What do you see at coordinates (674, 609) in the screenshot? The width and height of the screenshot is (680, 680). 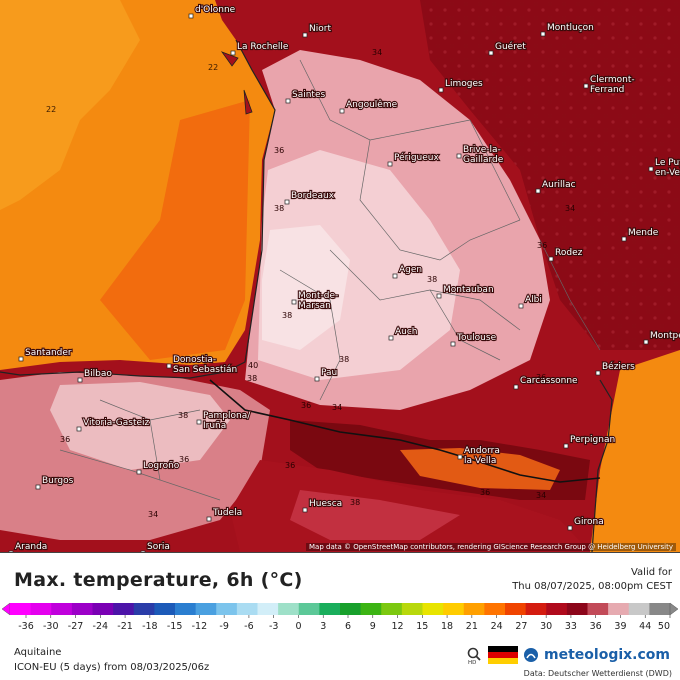 I see `scale-max-arrow` at bounding box center [674, 609].